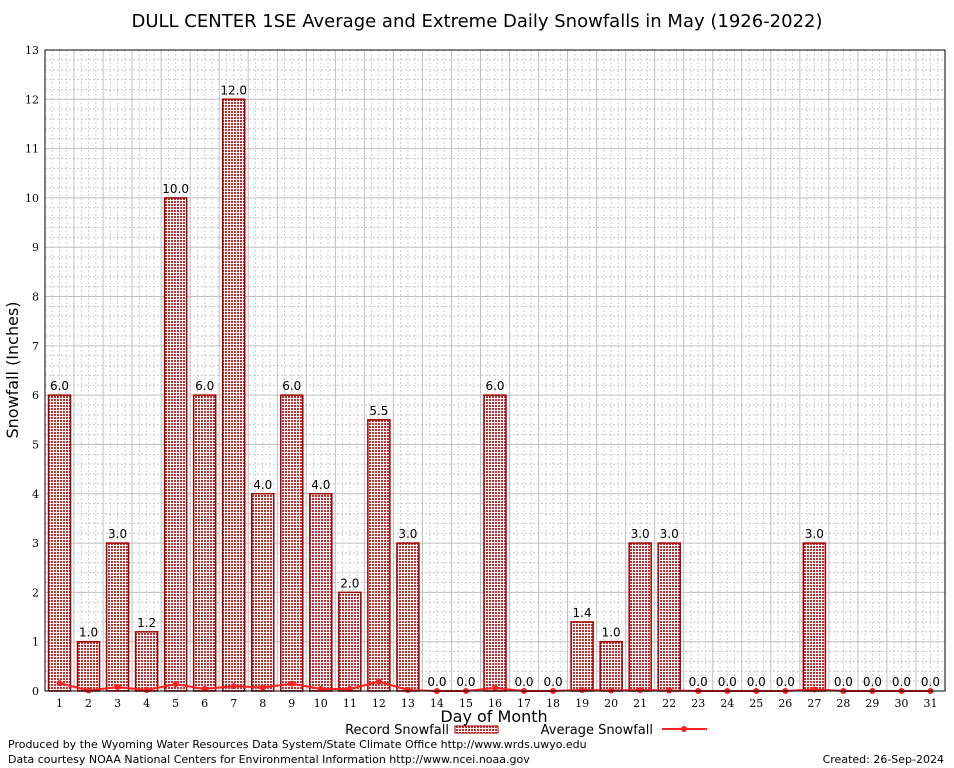 This screenshot has width=954, height=768. What do you see at coordinates (349, 583) in the screenshot?
I see `bar-label: 2.0` at bounding box center [349, 583].